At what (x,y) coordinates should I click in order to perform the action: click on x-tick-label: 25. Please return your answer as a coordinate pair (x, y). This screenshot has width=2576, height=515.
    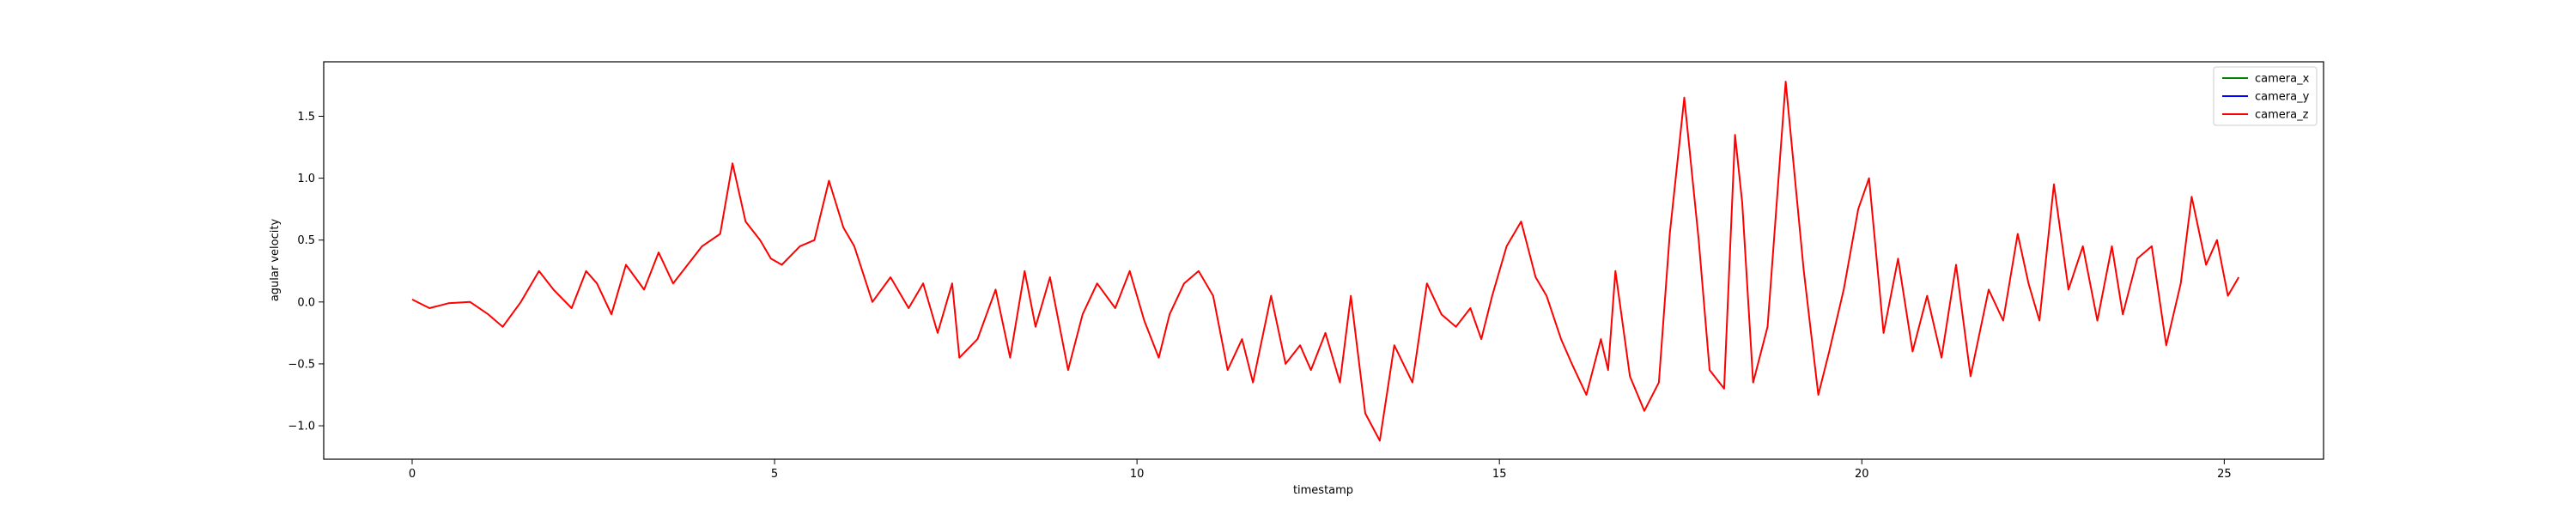
    Looking at the image, I should click on (2224, 474).